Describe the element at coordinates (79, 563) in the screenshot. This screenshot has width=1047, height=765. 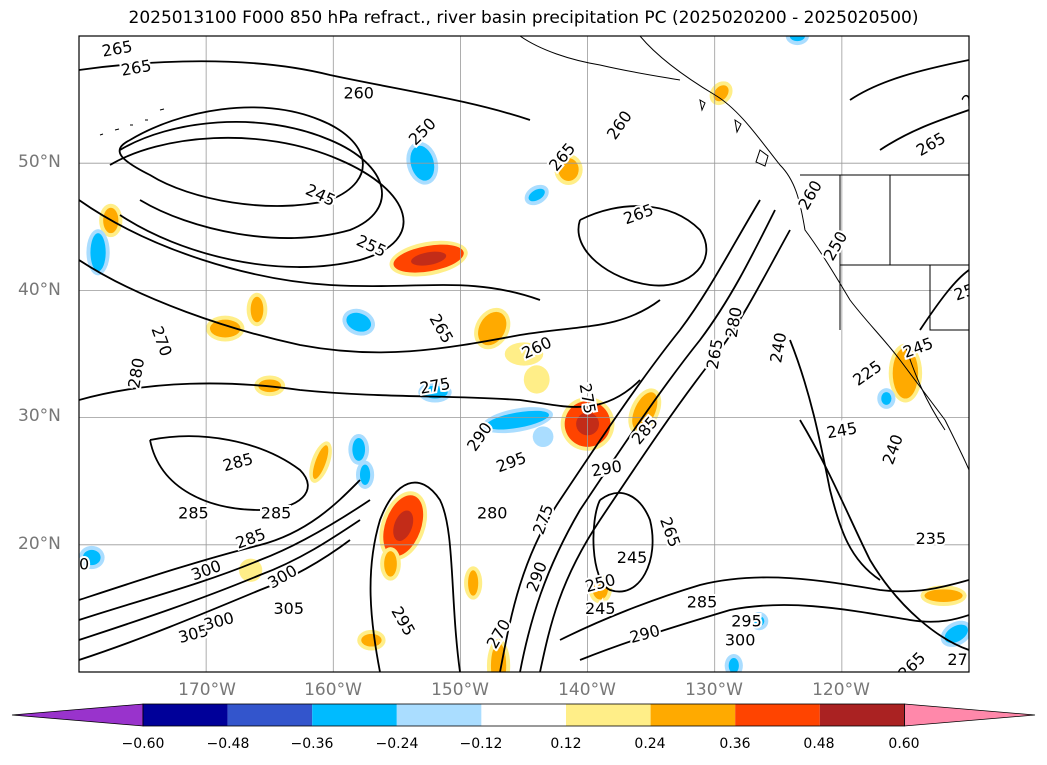
I see `contour-label: 20` at that location.